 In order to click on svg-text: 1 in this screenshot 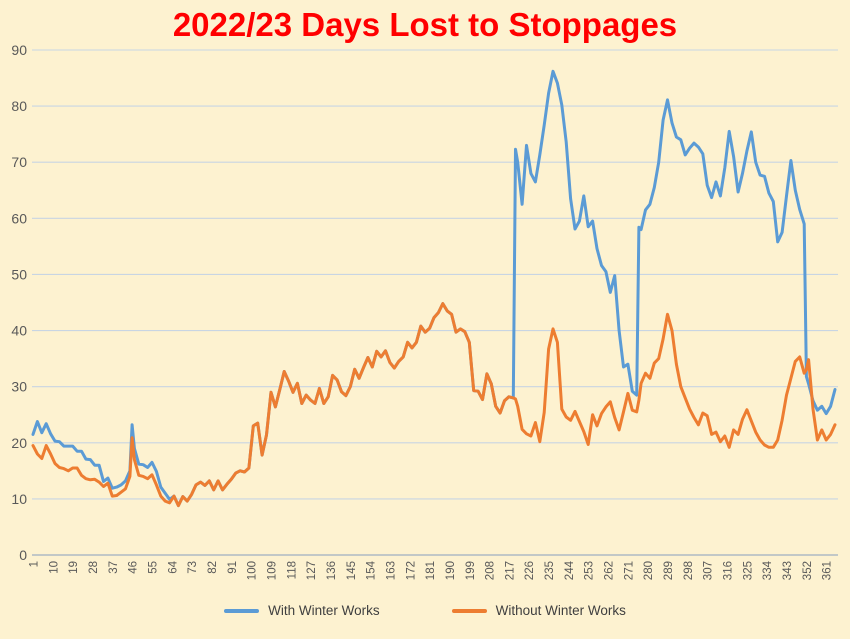, I will do `click(35, 564)`.